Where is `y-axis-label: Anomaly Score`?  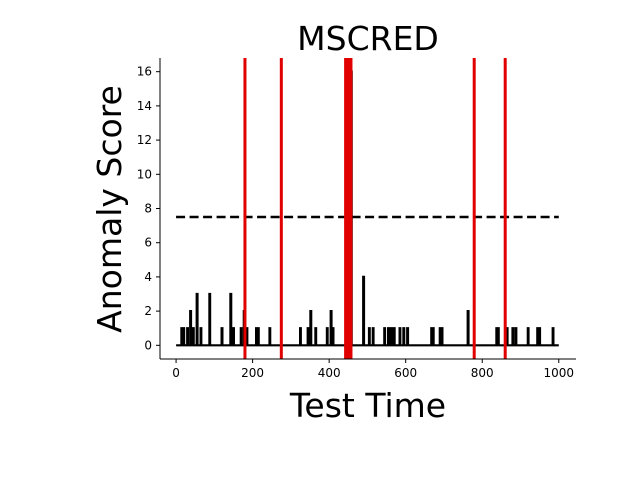
y-axis-label: Anomaly Score is located at coordinates (109, 209).